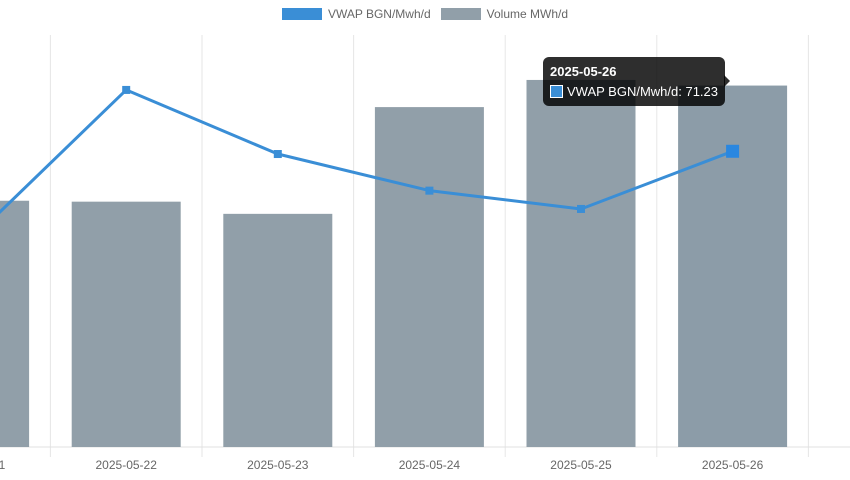 The height and width of the screenshot is (480, 850). Describe the element at coordinates (379, 14) in the screenshot. I see `legend-label-vwap: VWAP BGN/Mwh/d` at that location.